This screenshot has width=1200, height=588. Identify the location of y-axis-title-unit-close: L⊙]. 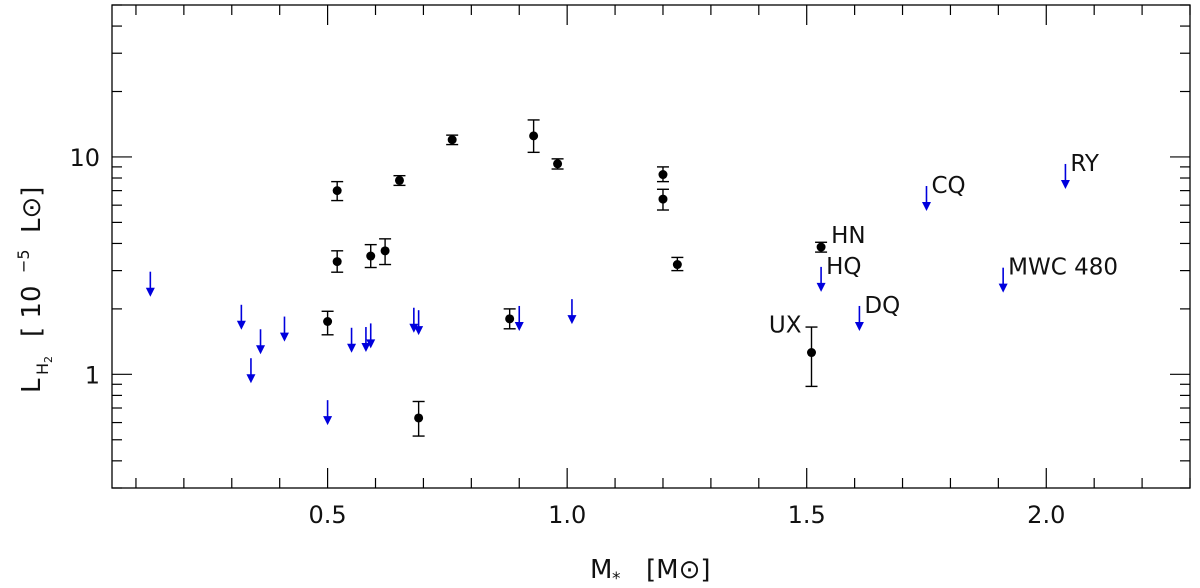
(32, 210).